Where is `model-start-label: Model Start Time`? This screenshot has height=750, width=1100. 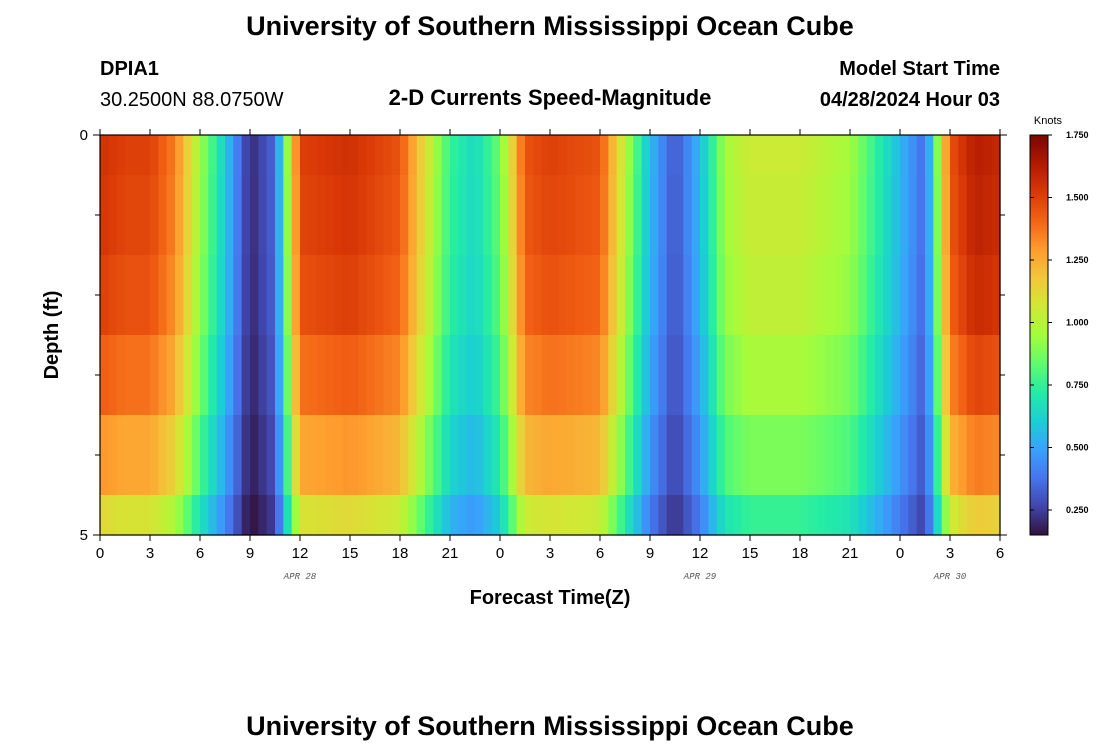 model-start-label: Model Start Time is located at coordinates (919, 69).